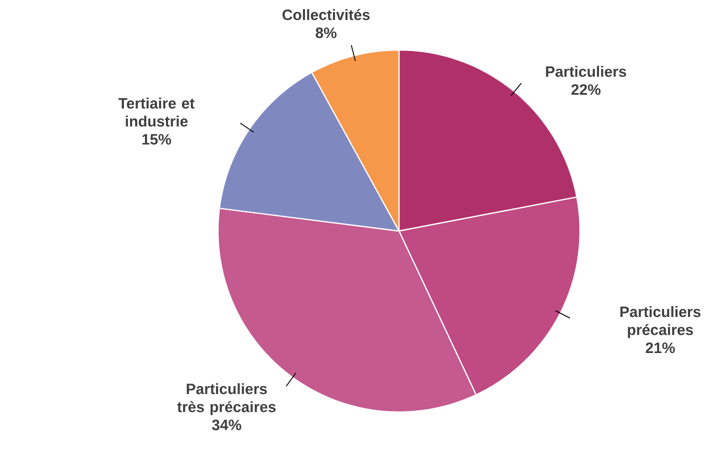 The width and height of the screenshot is (723, 463). I want to click on data-label: 21%, so click(660, 348).